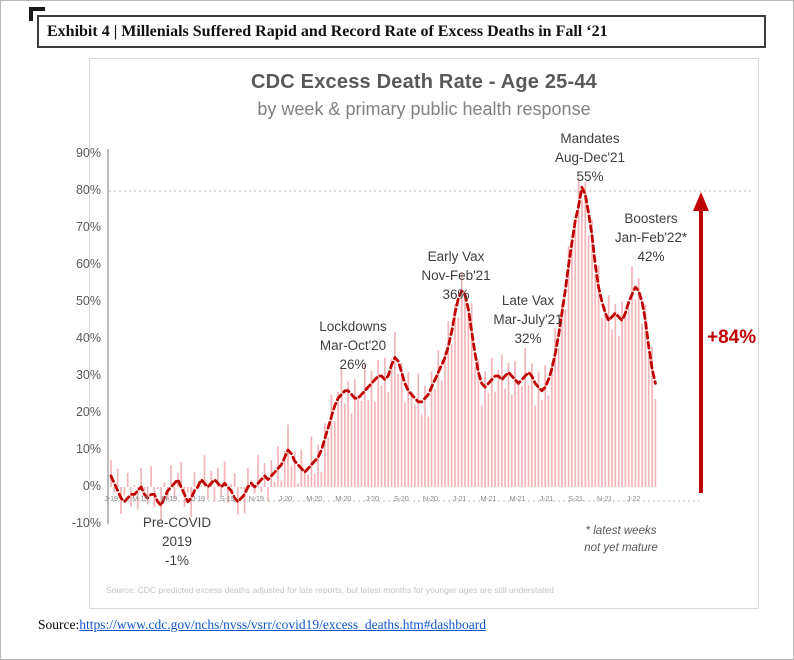  Describe the element at coordinates (528, 338) in the screenshot. I see `annotation-line: 32%` at that location.